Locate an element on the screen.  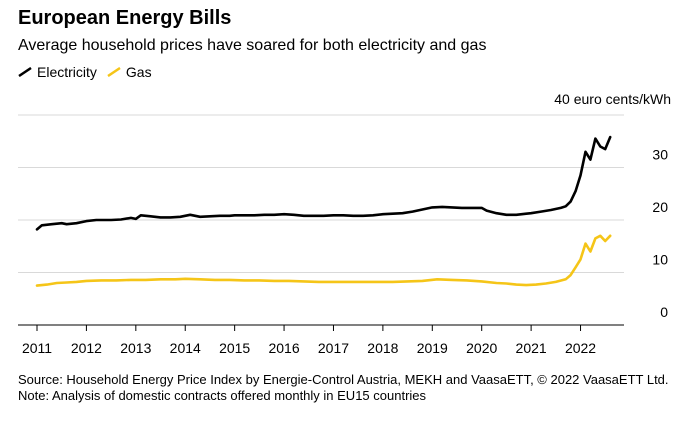
legend-swatch-gas is located at coordinates (114, 72).